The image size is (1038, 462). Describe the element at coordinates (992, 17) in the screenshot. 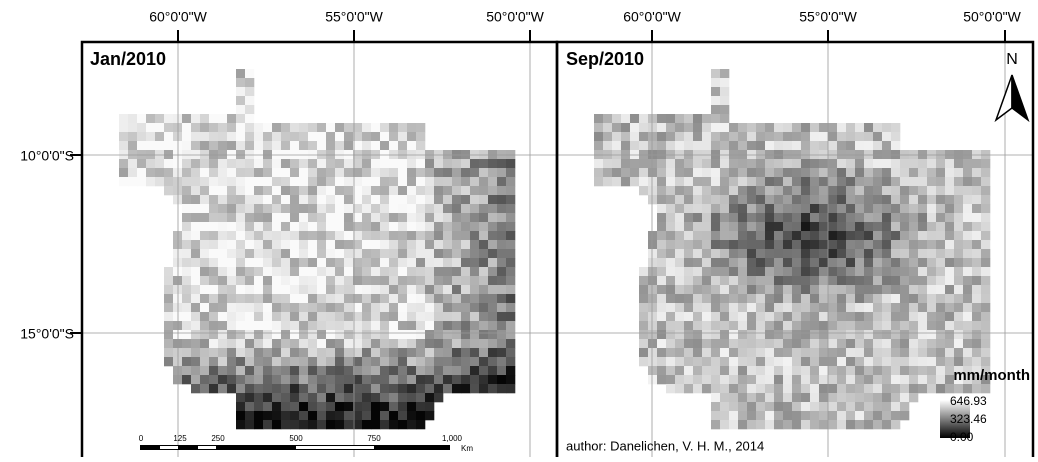

I see `lon-label: 50°0'0"W` at that location.